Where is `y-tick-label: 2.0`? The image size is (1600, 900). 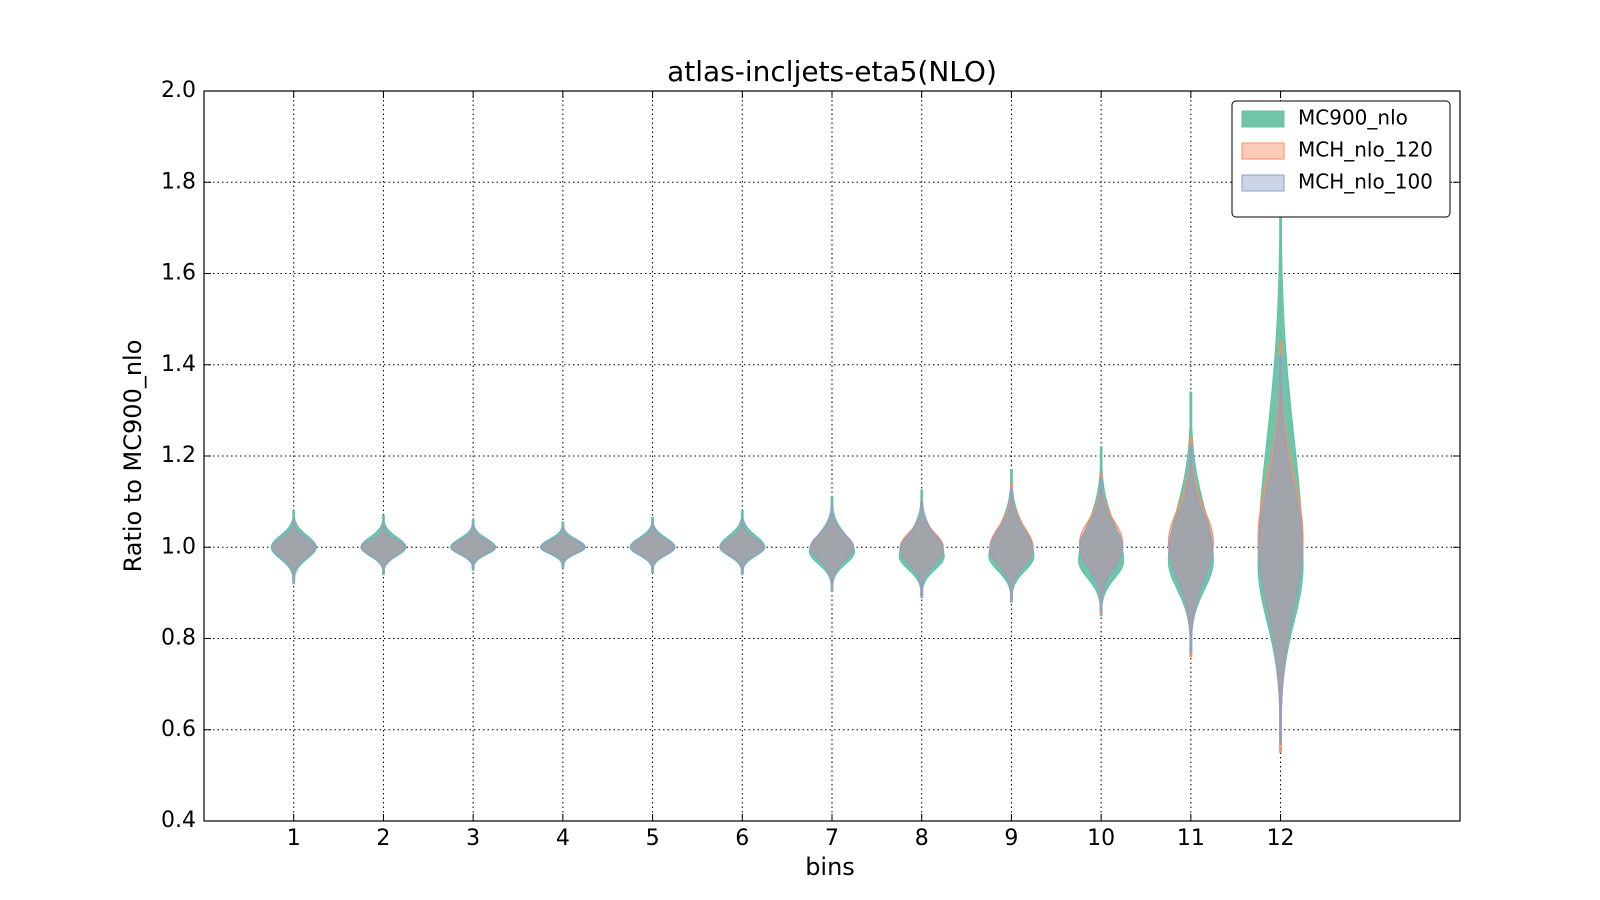
y-tick-label: 2.0 is located at coordinates (178, 90).